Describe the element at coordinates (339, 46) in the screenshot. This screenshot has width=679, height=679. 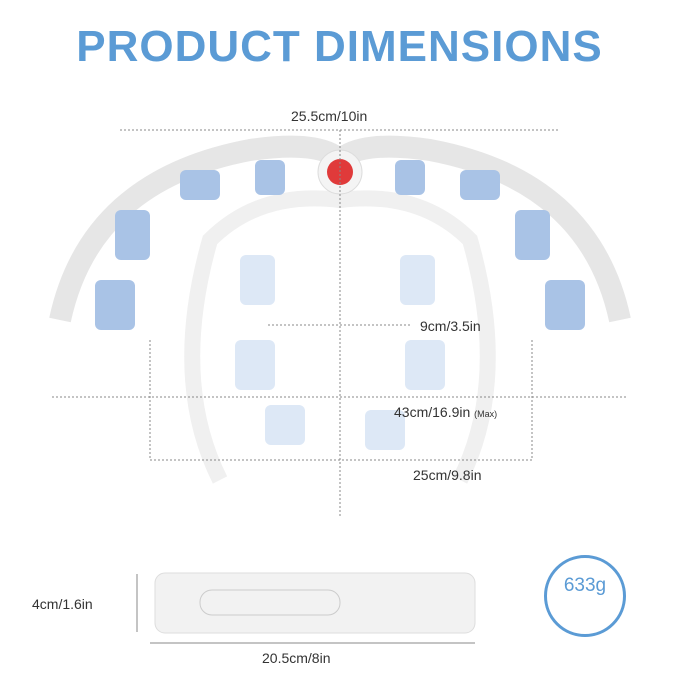
I see `page-title: PRODUCT DIMENSIONS` at that location.